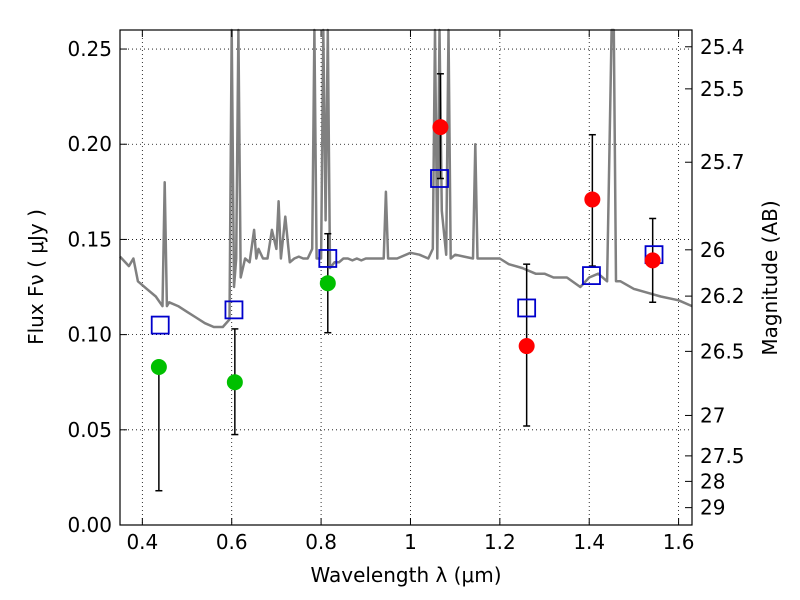 The height and width of the screenshot is (600, 800). What do you see at coordinates (89, 239) in the screenshot?
I see `y-tick-label: 0.15` at bounding box center [89, 239].